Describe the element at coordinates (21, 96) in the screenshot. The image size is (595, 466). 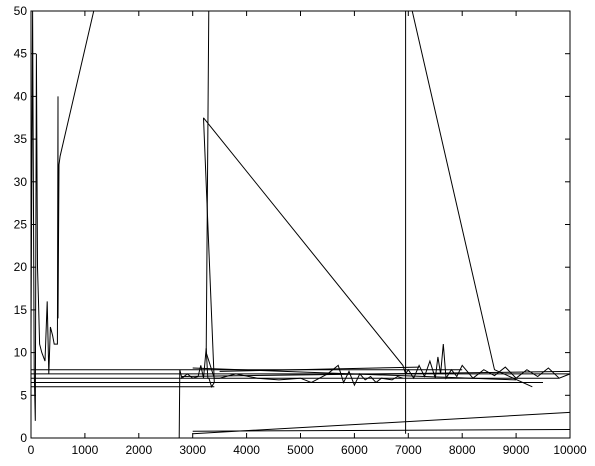
I see `y-tick-label: 40` at that location.